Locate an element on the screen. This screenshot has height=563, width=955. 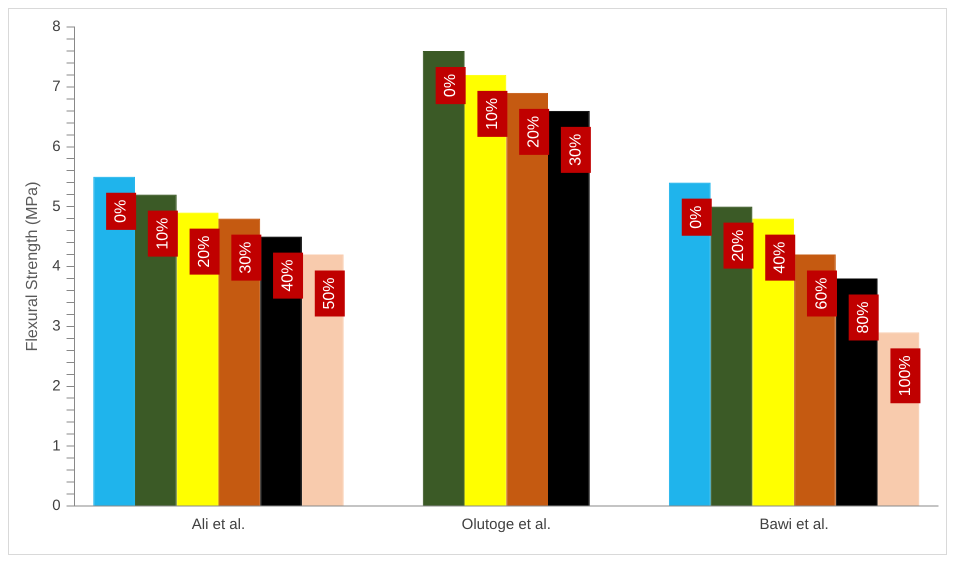
y-tick-label: 7 is located at coordinates (56, 87).